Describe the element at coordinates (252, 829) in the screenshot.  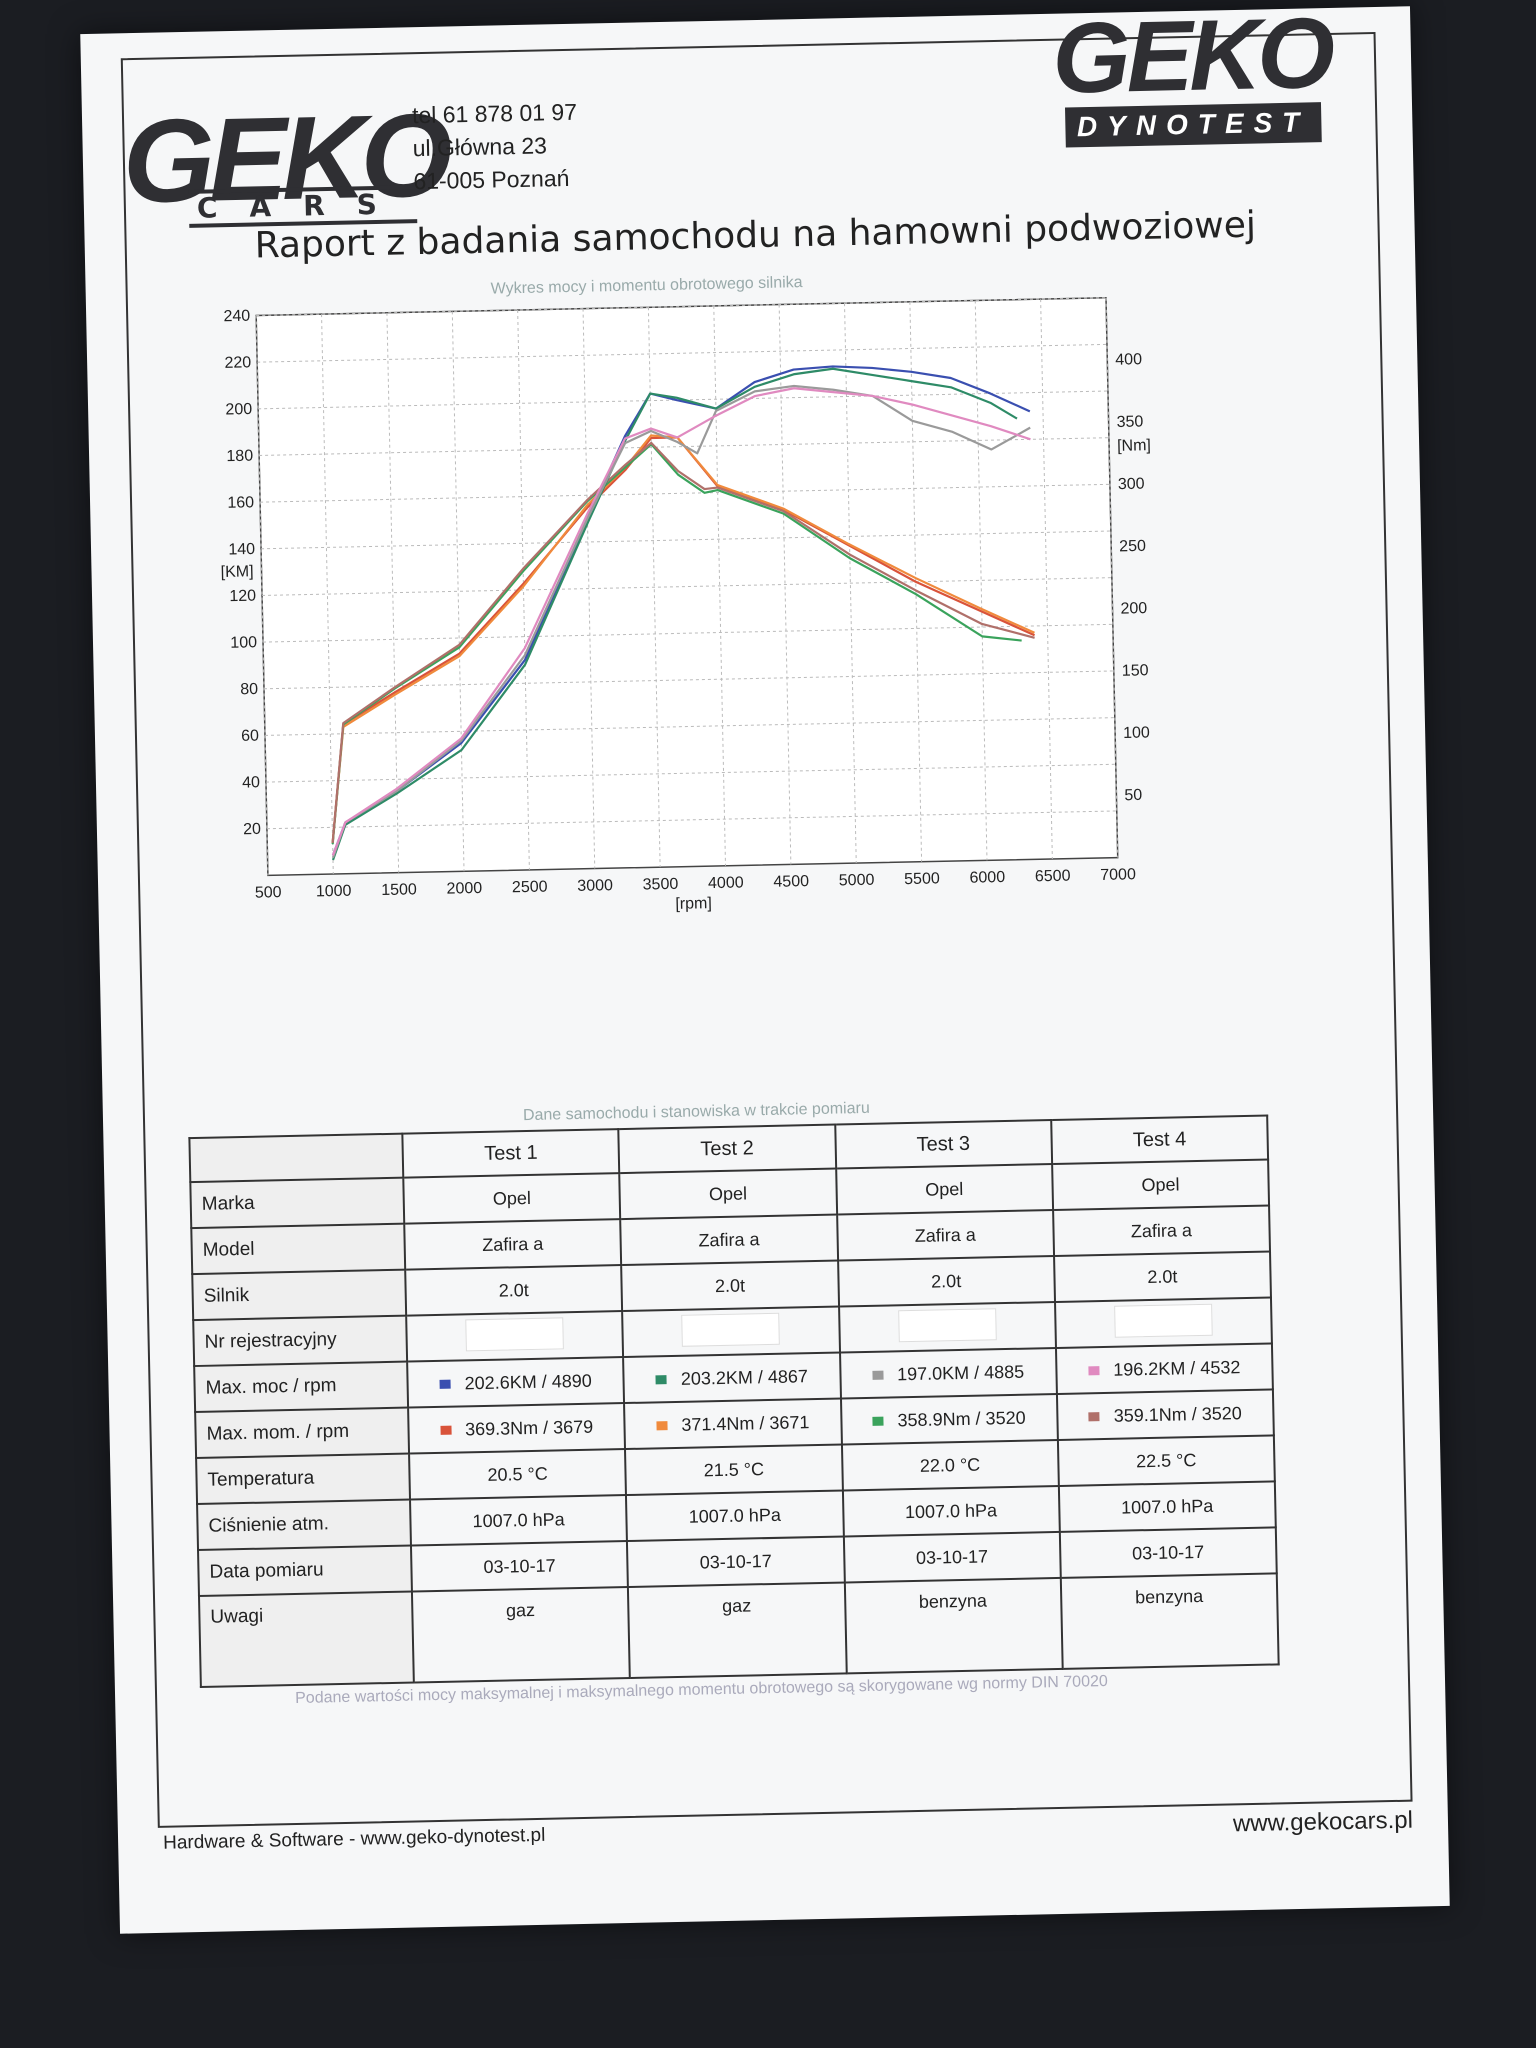
I see `y-left-tick-label: 20` at that location.